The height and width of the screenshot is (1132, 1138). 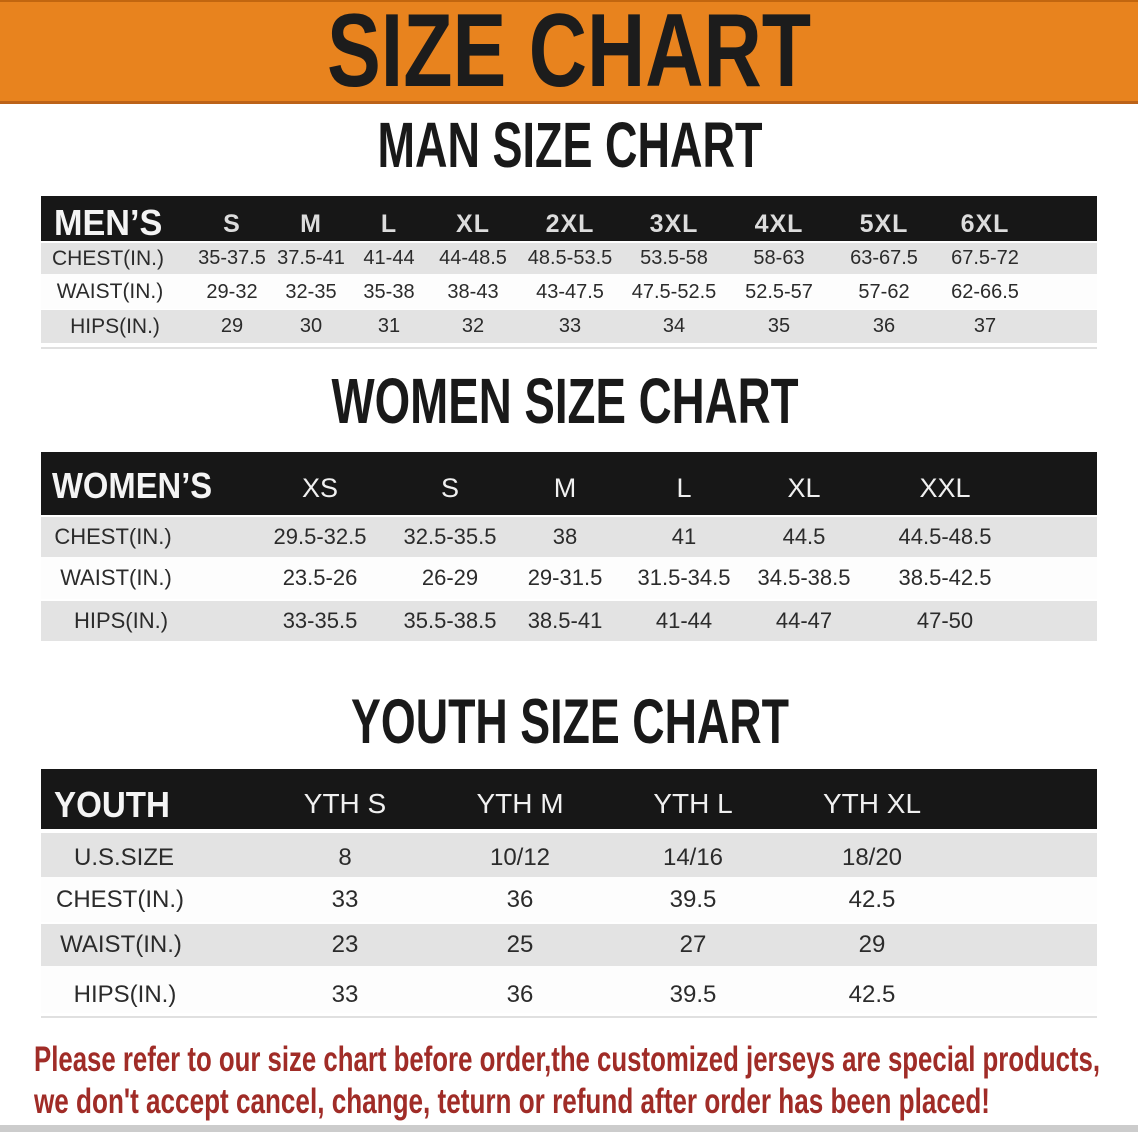 What do you see at coordinates (569, 54) in the screenshot?
I see `svg-text: SIZE CHART` at bounding box center [569, 54].